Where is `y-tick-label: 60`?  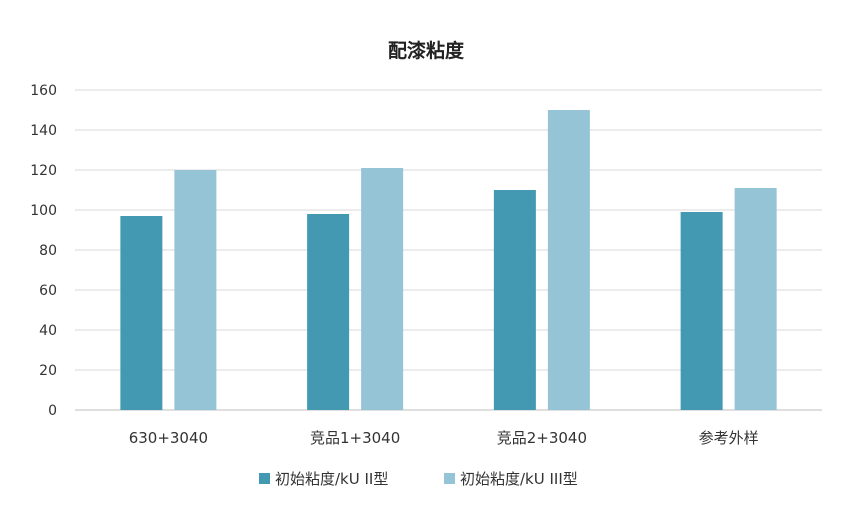 y-tick-label: 60 is located at coordinates (48, 291).